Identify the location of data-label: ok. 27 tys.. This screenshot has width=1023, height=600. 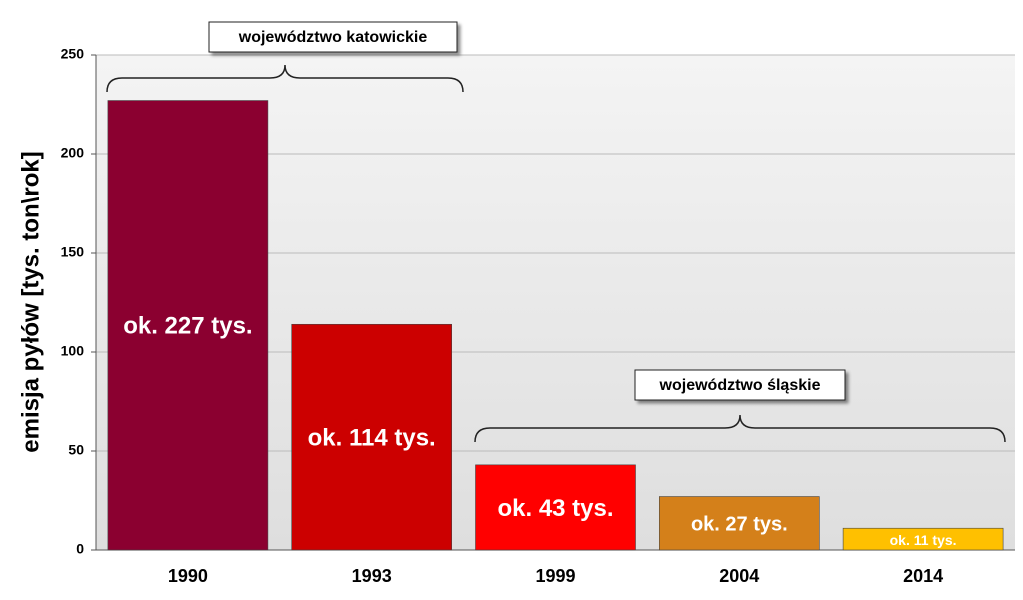
(739, 525).